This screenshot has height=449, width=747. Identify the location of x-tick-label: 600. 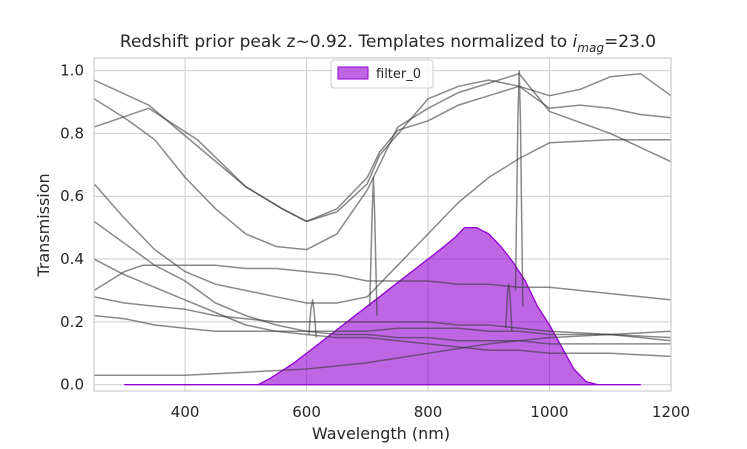
(306, 412).